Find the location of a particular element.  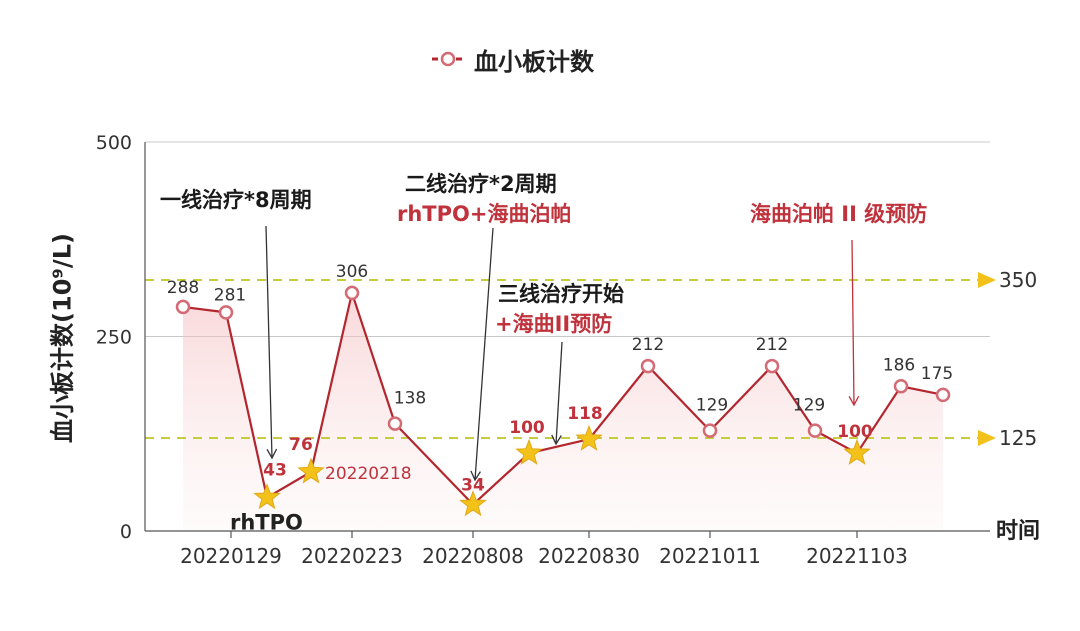

annotation-third-line: 三线治疗开始 is located at coordinates (561, 294).